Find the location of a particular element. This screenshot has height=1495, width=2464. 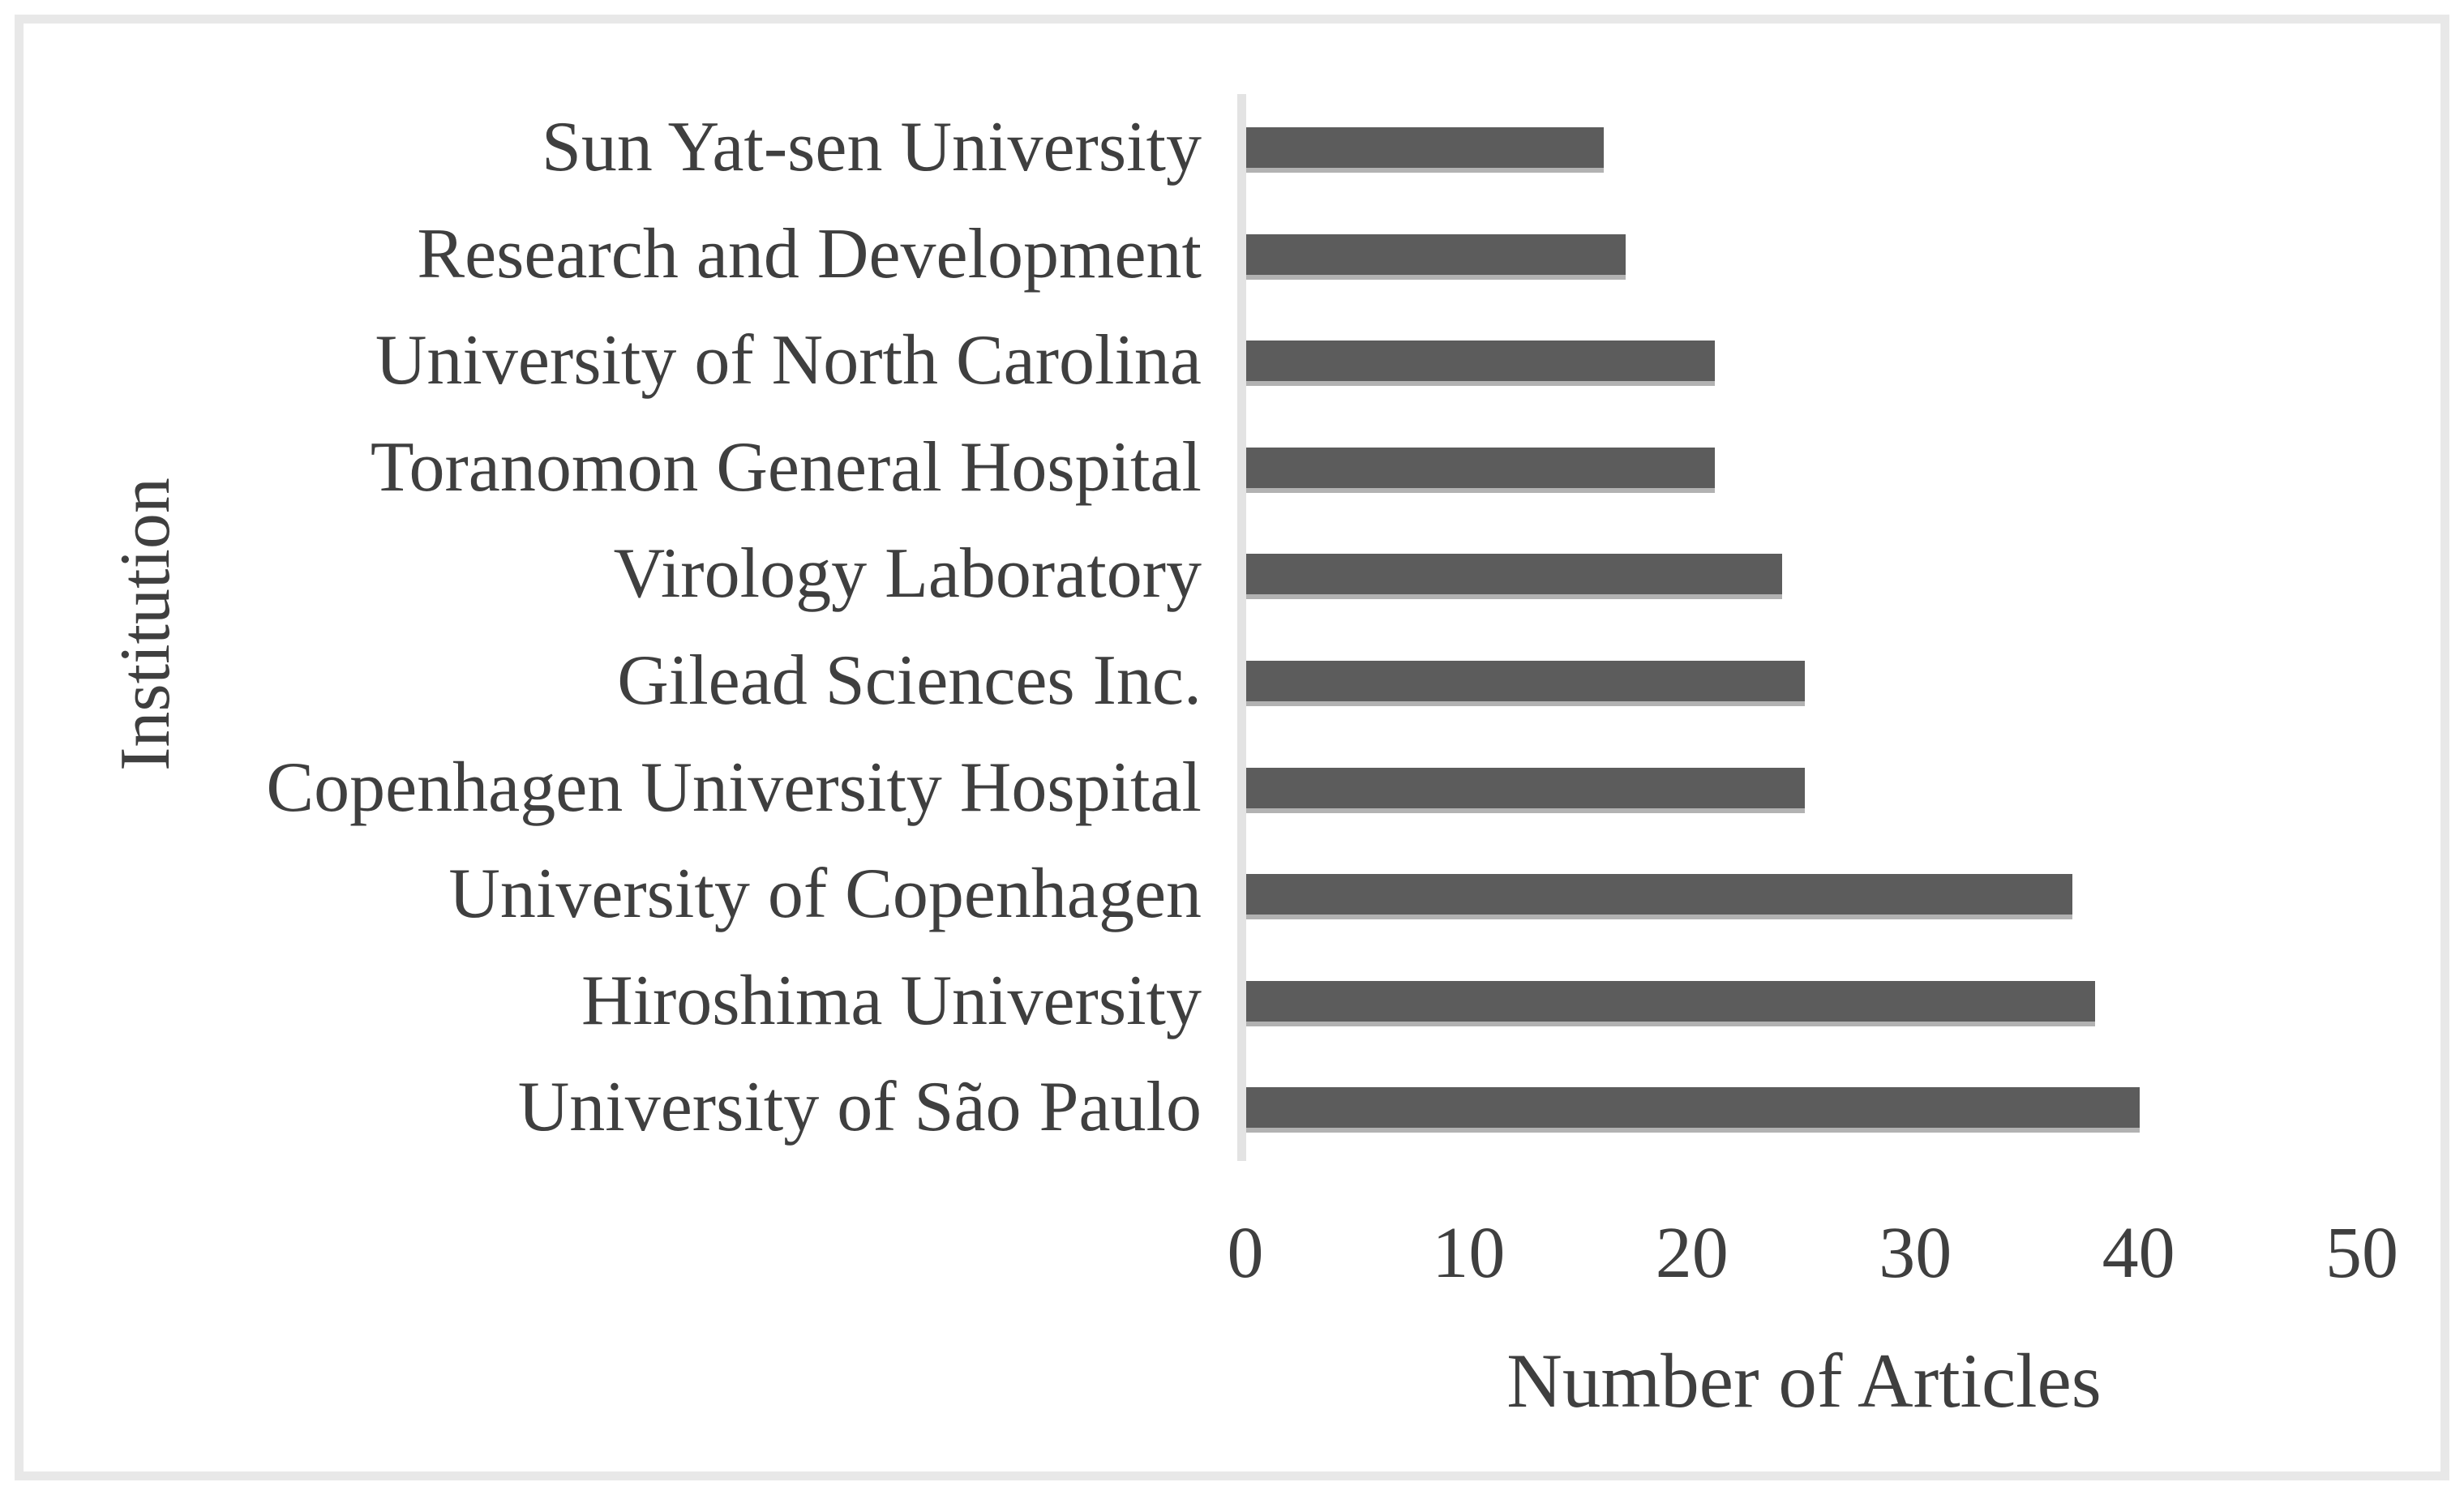

category-label: Research and Development is located at coordinates (809, 253).